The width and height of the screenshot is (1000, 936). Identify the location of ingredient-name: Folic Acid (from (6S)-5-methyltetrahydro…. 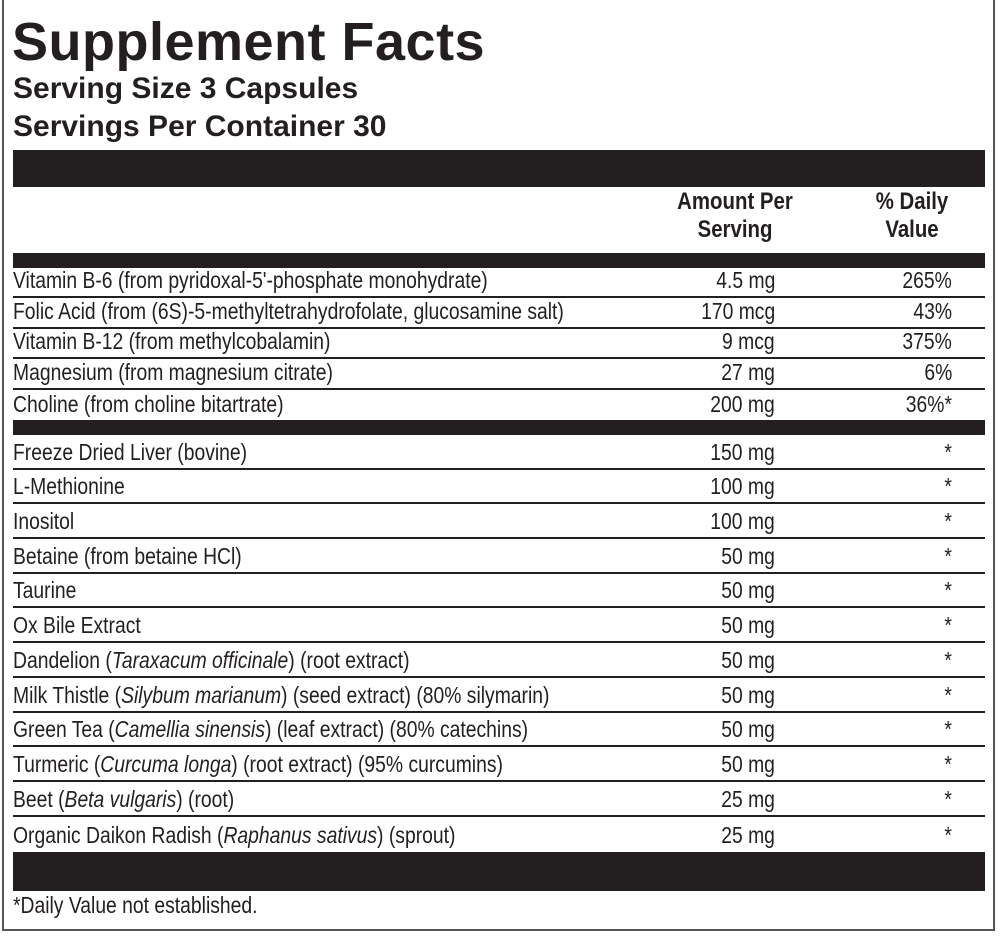
(288, 311).